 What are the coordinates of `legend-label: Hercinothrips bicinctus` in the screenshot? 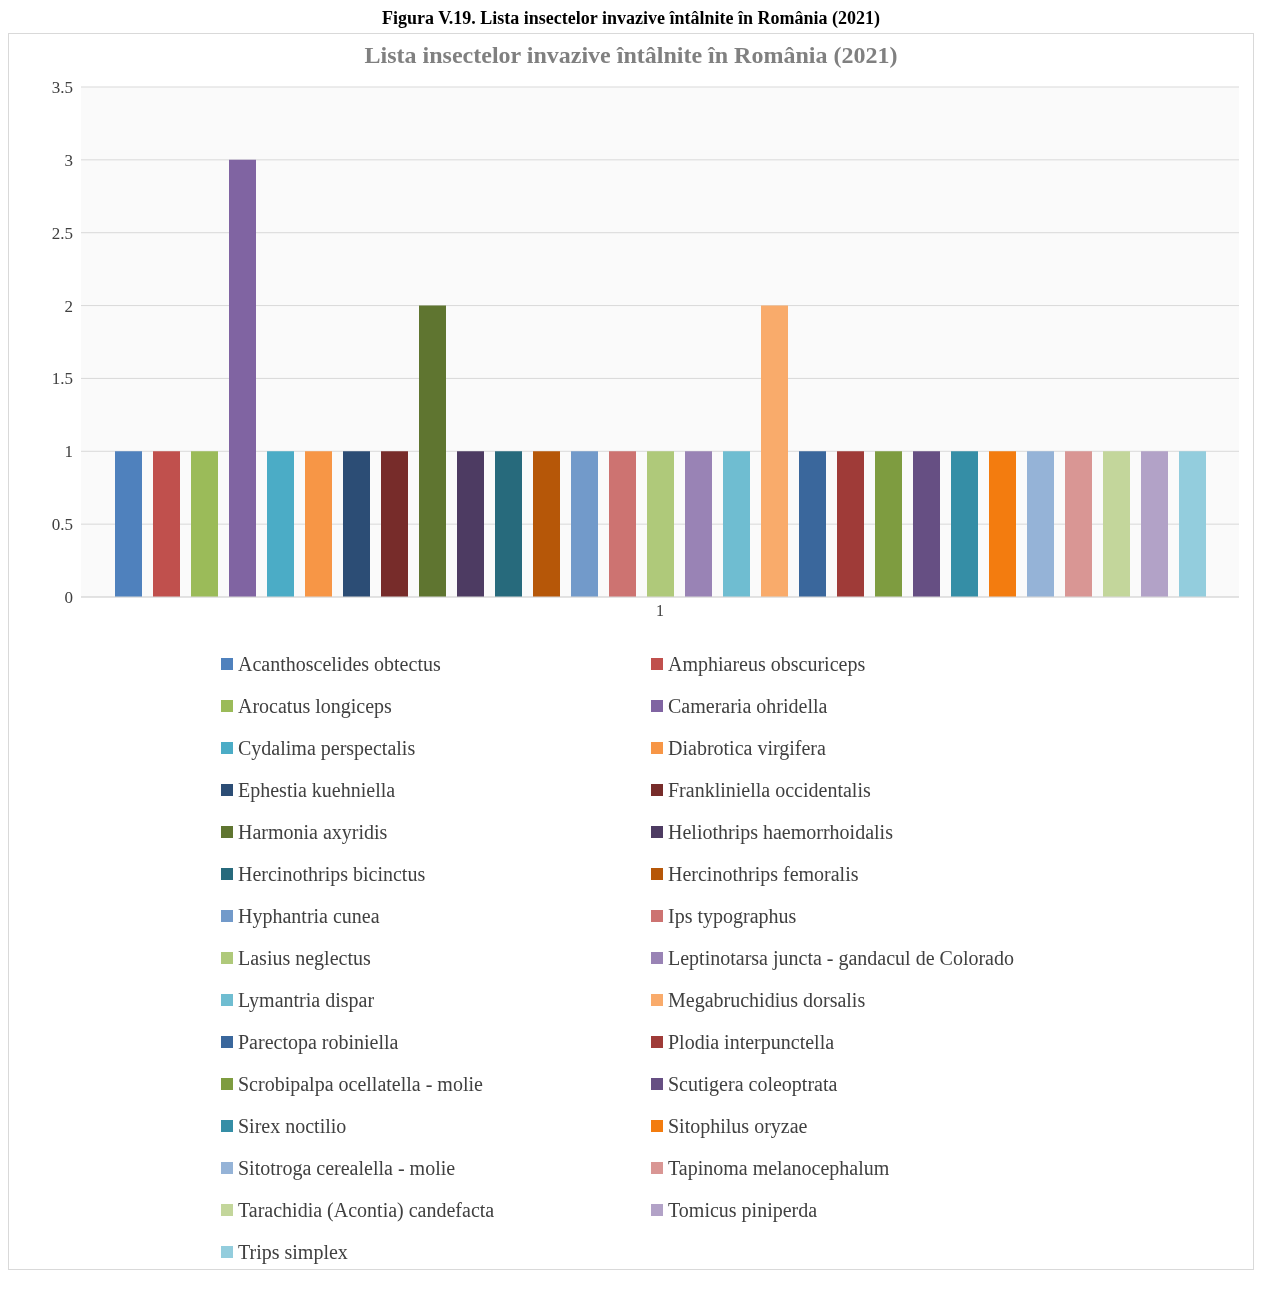 It's located at (332, 874).